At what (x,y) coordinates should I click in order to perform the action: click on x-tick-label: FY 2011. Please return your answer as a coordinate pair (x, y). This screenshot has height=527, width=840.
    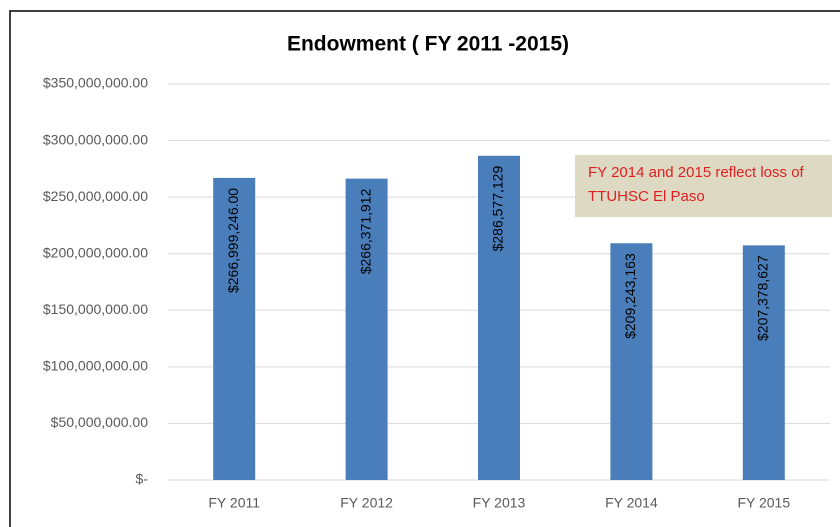
    Looking at the image, I should click on (234, 503).